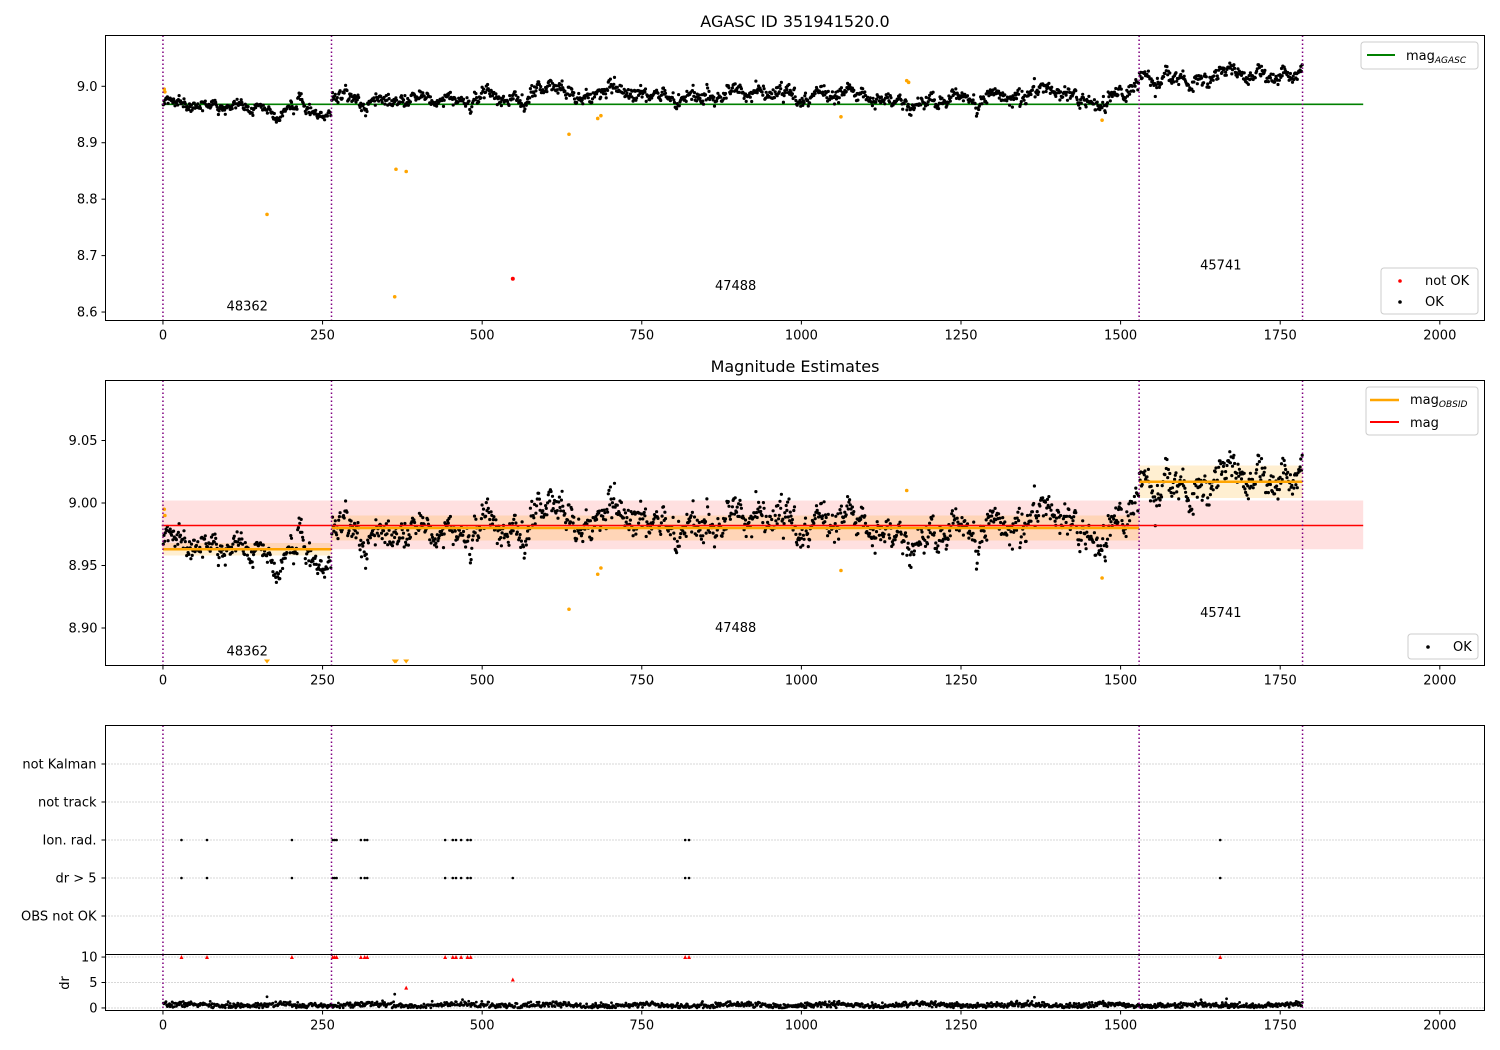 Image resolution: width=1500 pixels, height=1050 pixels. What do you see at coordinates (735, 628) in the screenshot?
I see `p2-obsid-label: 47488` at bounding box center [735, 628].